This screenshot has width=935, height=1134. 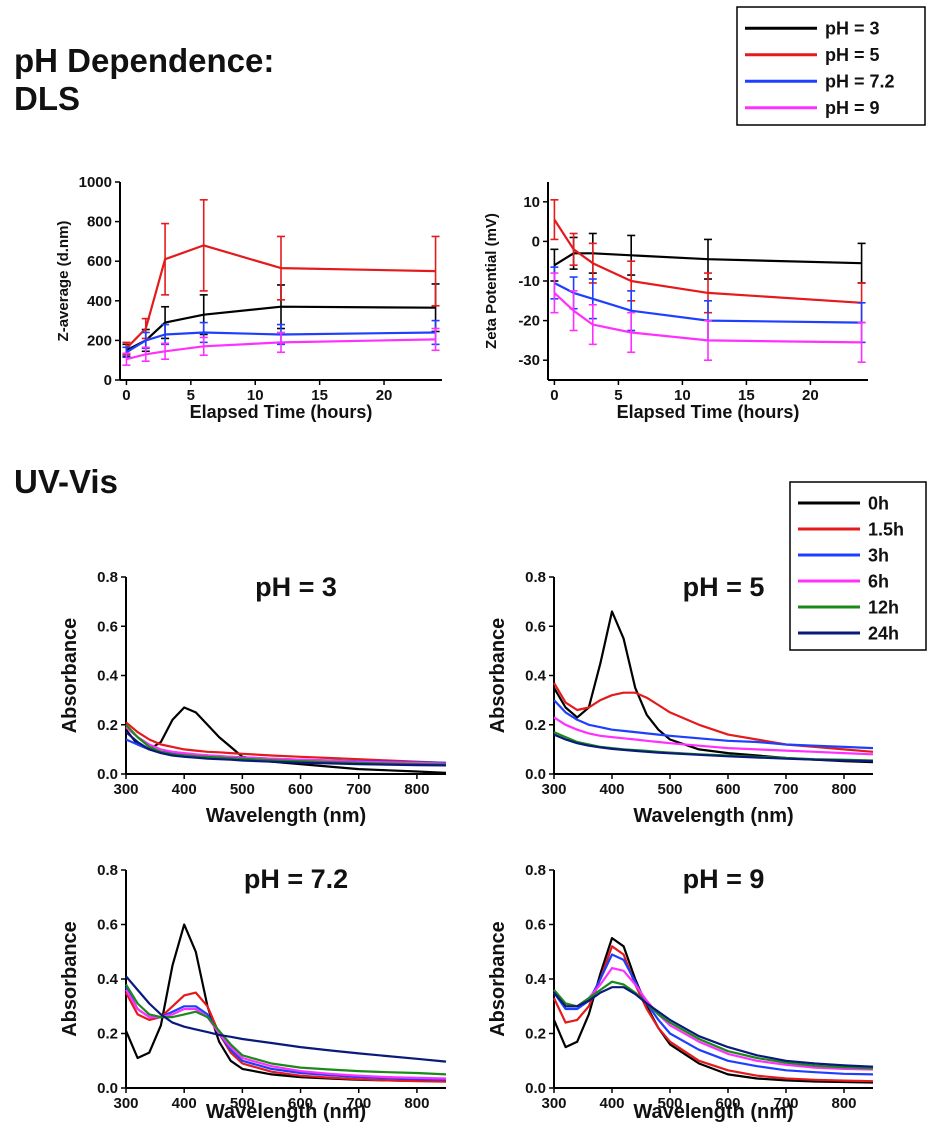 What do you see at coordinates (852, 29) in the screenshot?
I see `legend-label: pH = 3` at bounding box center [852, 29].